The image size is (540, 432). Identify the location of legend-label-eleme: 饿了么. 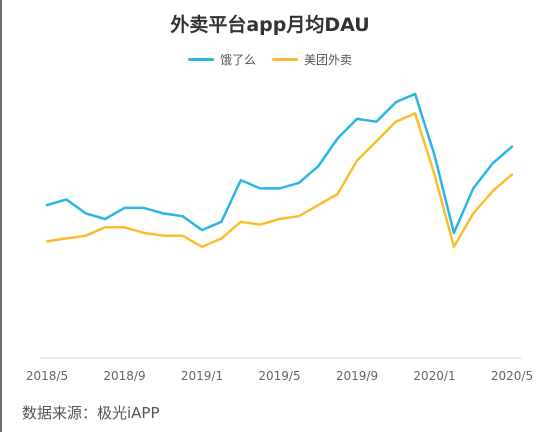
(237, 60).